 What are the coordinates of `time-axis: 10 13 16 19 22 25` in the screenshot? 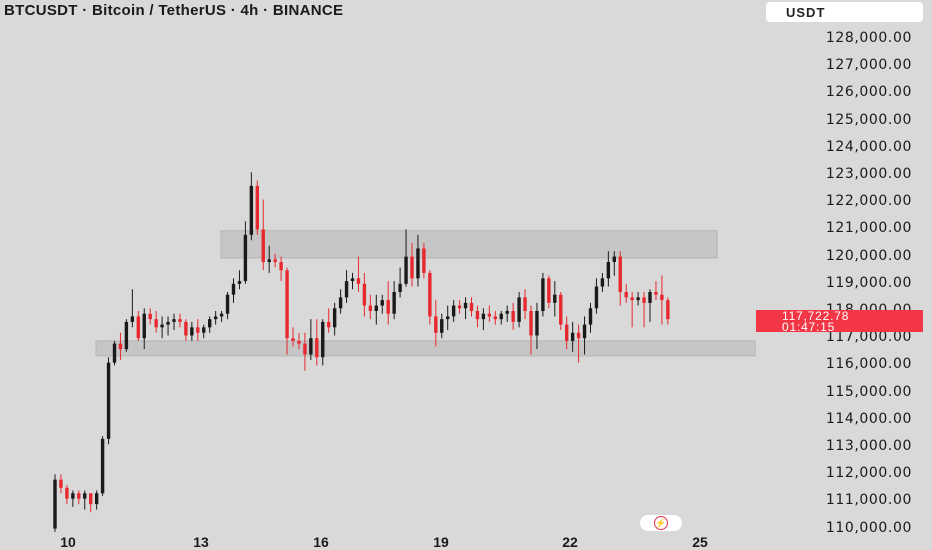 It's located at (378, 541).